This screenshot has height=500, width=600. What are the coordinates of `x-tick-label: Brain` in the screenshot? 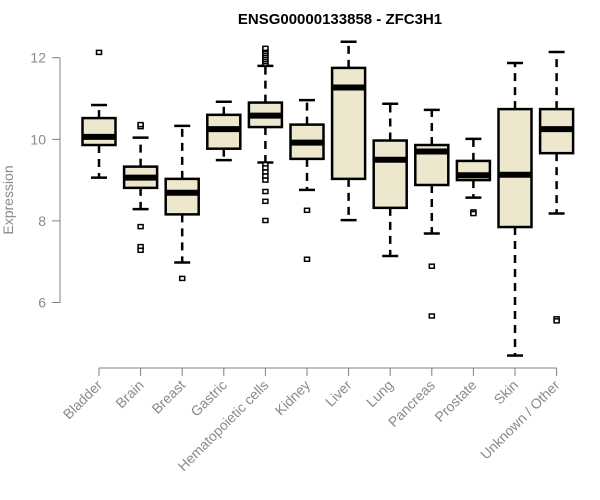 It's located at (129, 394).